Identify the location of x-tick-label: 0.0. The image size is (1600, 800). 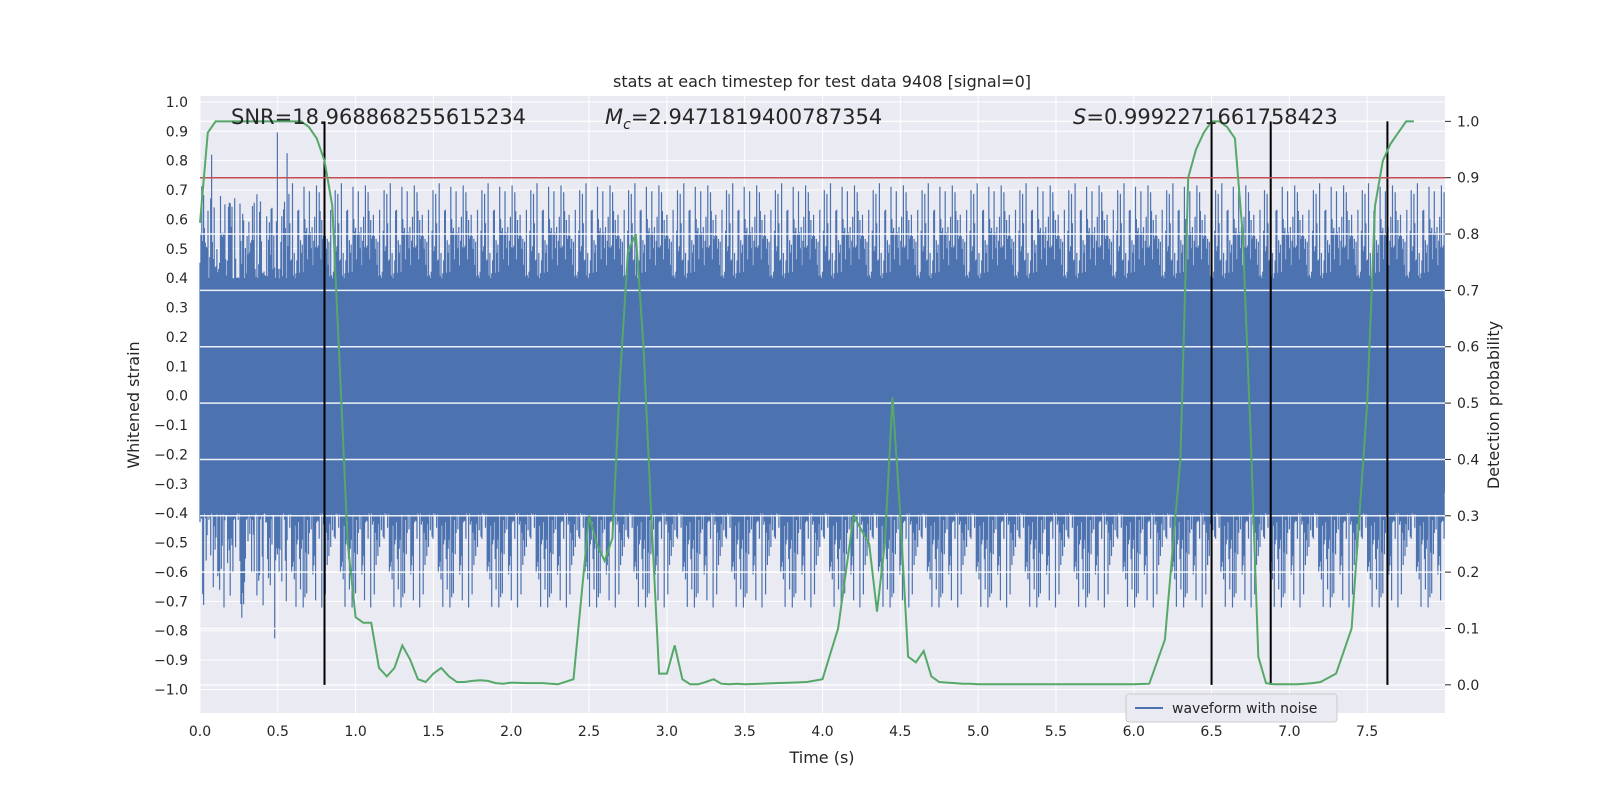
(200, 732).